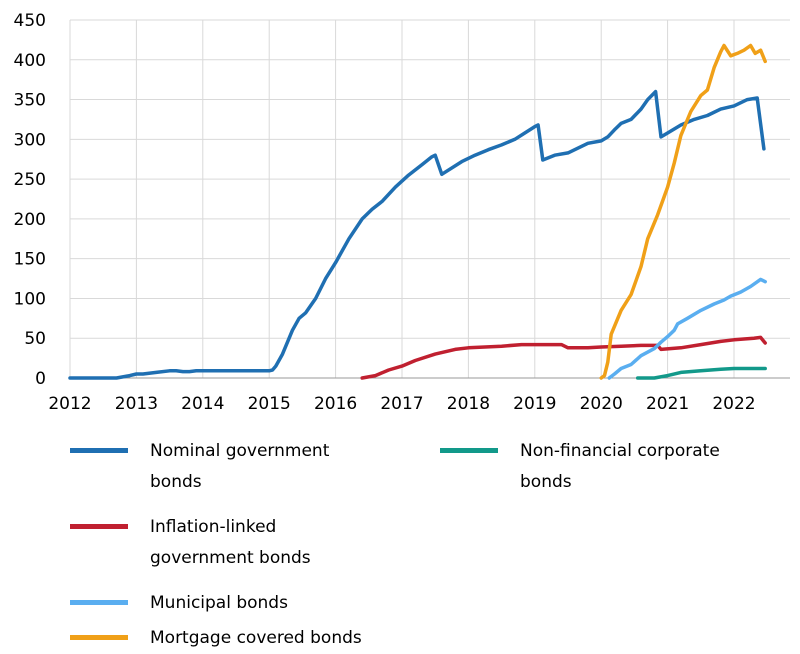 The height and width of the screenshot is (654, 800). I want to click on legend-item-mortgage-covered-bonds: Mortgage covered bonds, so click(216, 638).